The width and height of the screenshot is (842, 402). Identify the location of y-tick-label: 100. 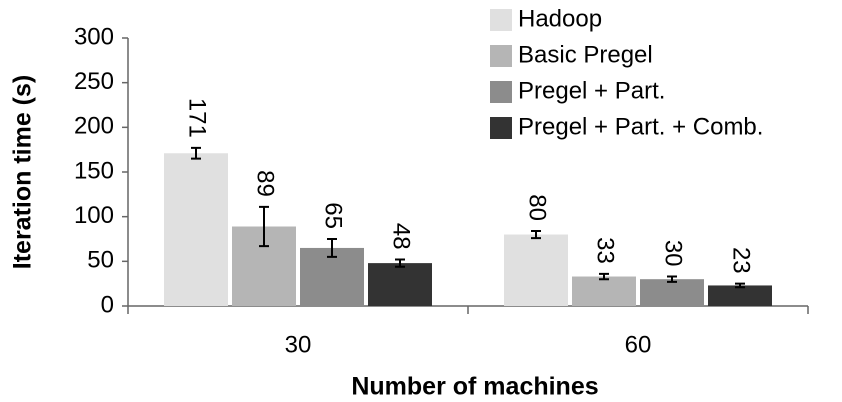
(94, 215).